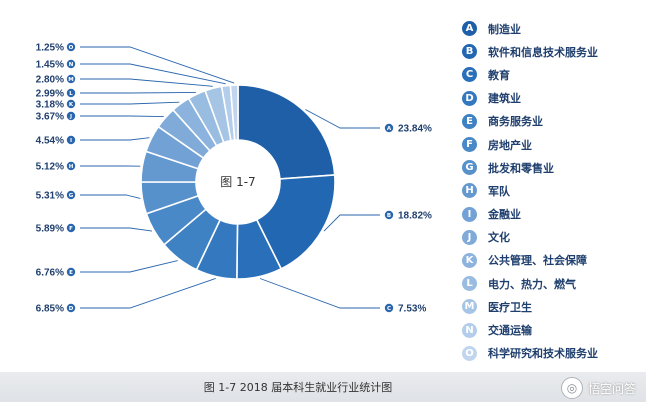 The width and height of the screenshot is (646, 402). I want to click on label-badge-k, so click(71, 104).